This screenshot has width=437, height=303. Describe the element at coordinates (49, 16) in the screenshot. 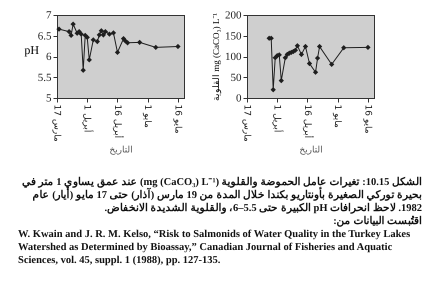

I see `y-tick-label: 7` at that location.